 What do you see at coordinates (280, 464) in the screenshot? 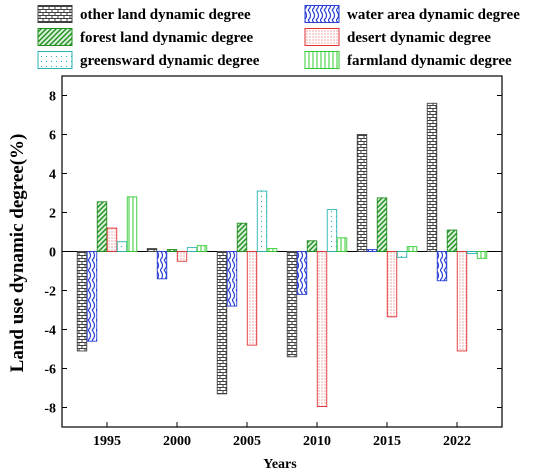
I see `x-axis-title: Years` at bounding box center [280, 464].